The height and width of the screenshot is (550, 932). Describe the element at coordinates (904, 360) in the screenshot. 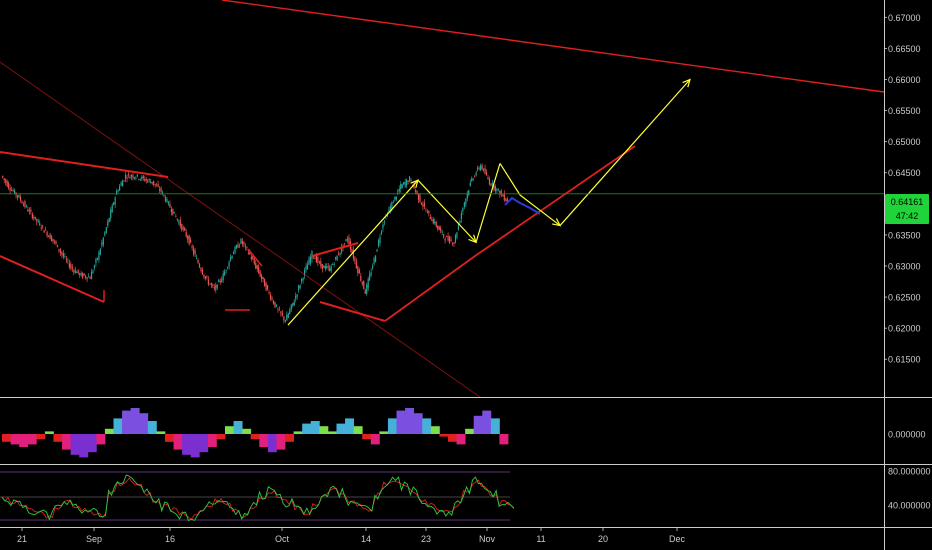

I see `price-tick-label: 0.61500` at that location.